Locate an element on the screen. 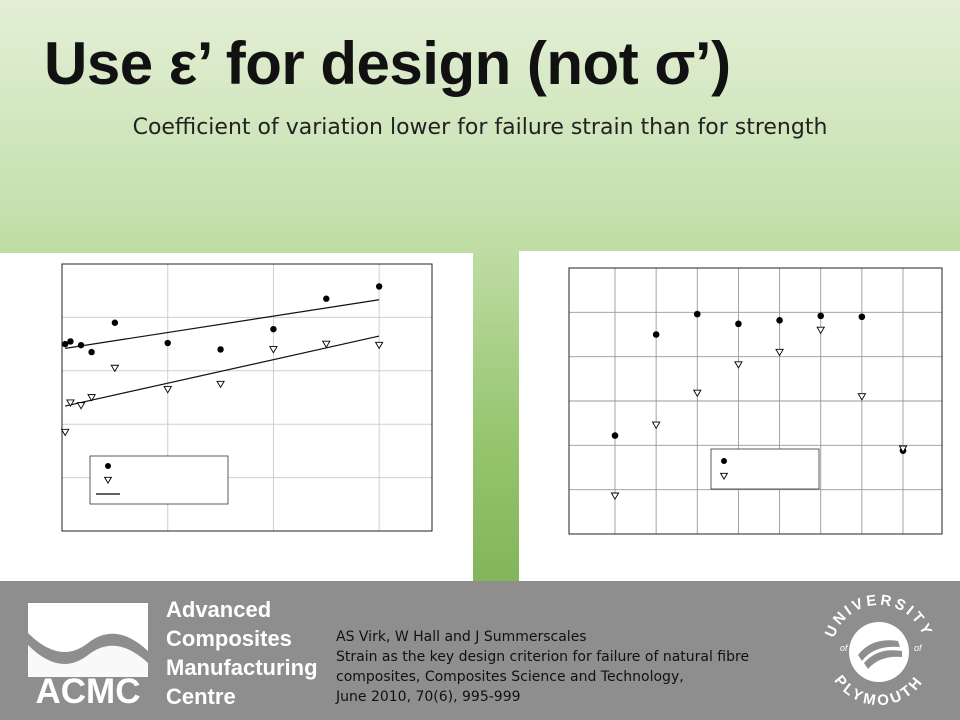 The image size is (960, 720). acmc-word-4: Centre is located at coordinates (201, 696).